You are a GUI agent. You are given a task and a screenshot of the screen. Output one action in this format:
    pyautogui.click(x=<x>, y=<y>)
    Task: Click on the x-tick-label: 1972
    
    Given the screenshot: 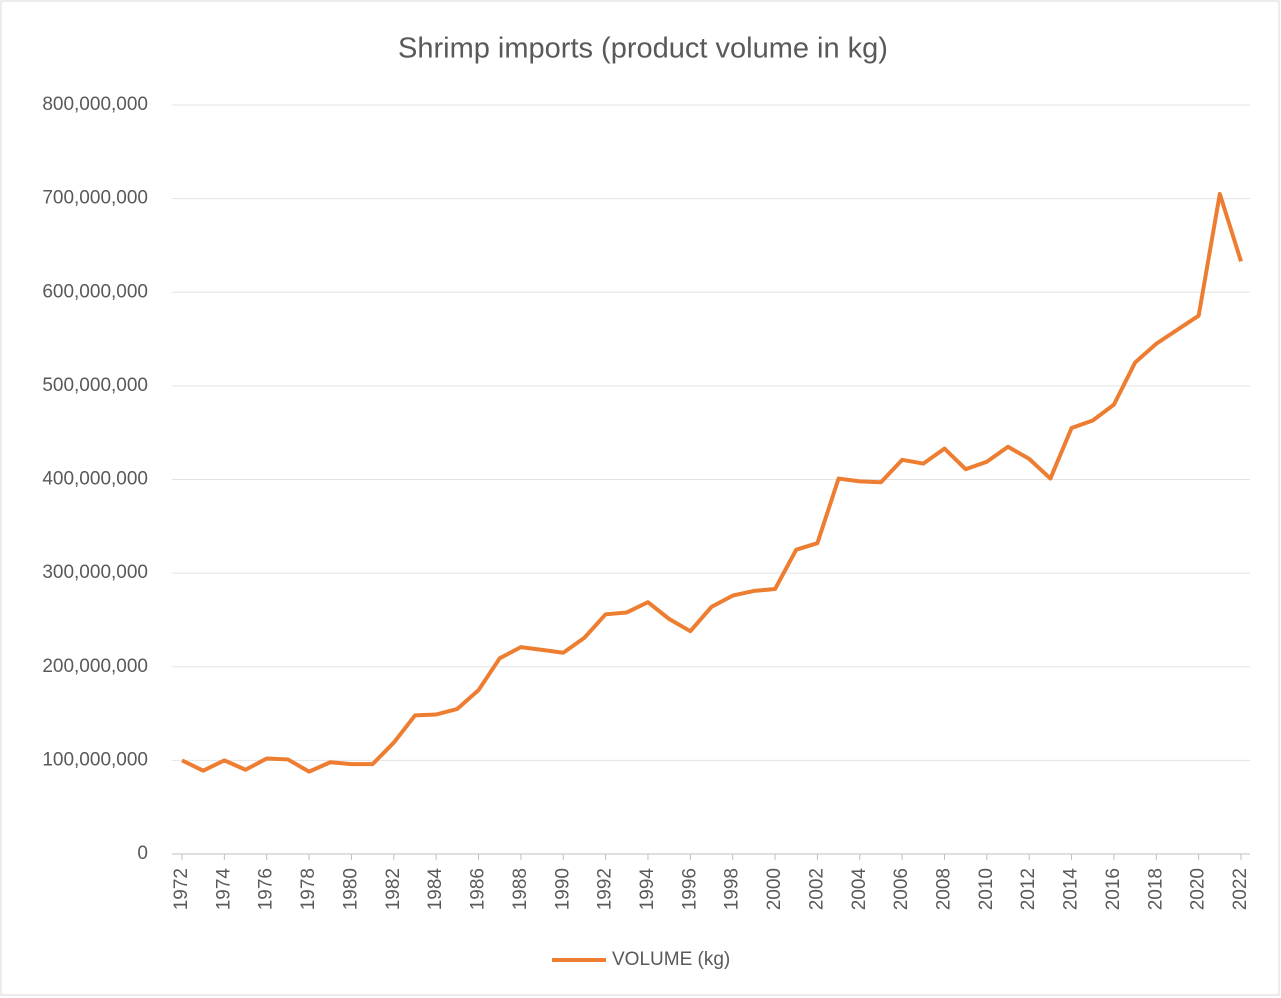 What is the action you would take?
    pyautogui.click(x=181, y=889)
    